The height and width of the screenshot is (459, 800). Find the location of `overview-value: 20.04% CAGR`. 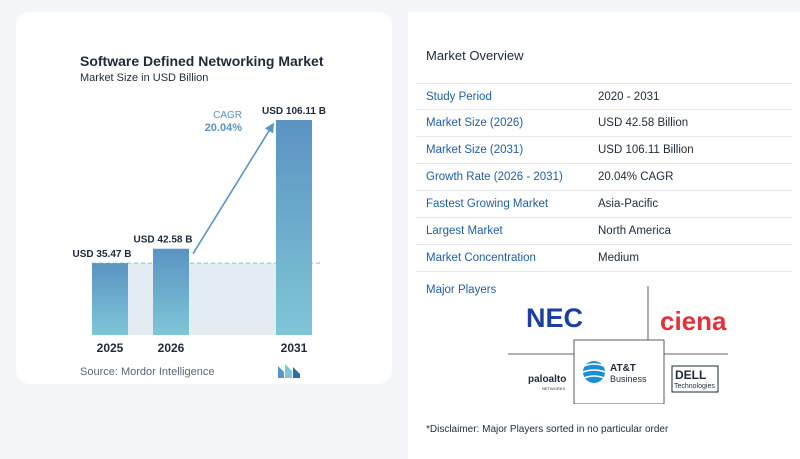

overview-value: 20.04% CAGR is located at coordinates (636, 177).